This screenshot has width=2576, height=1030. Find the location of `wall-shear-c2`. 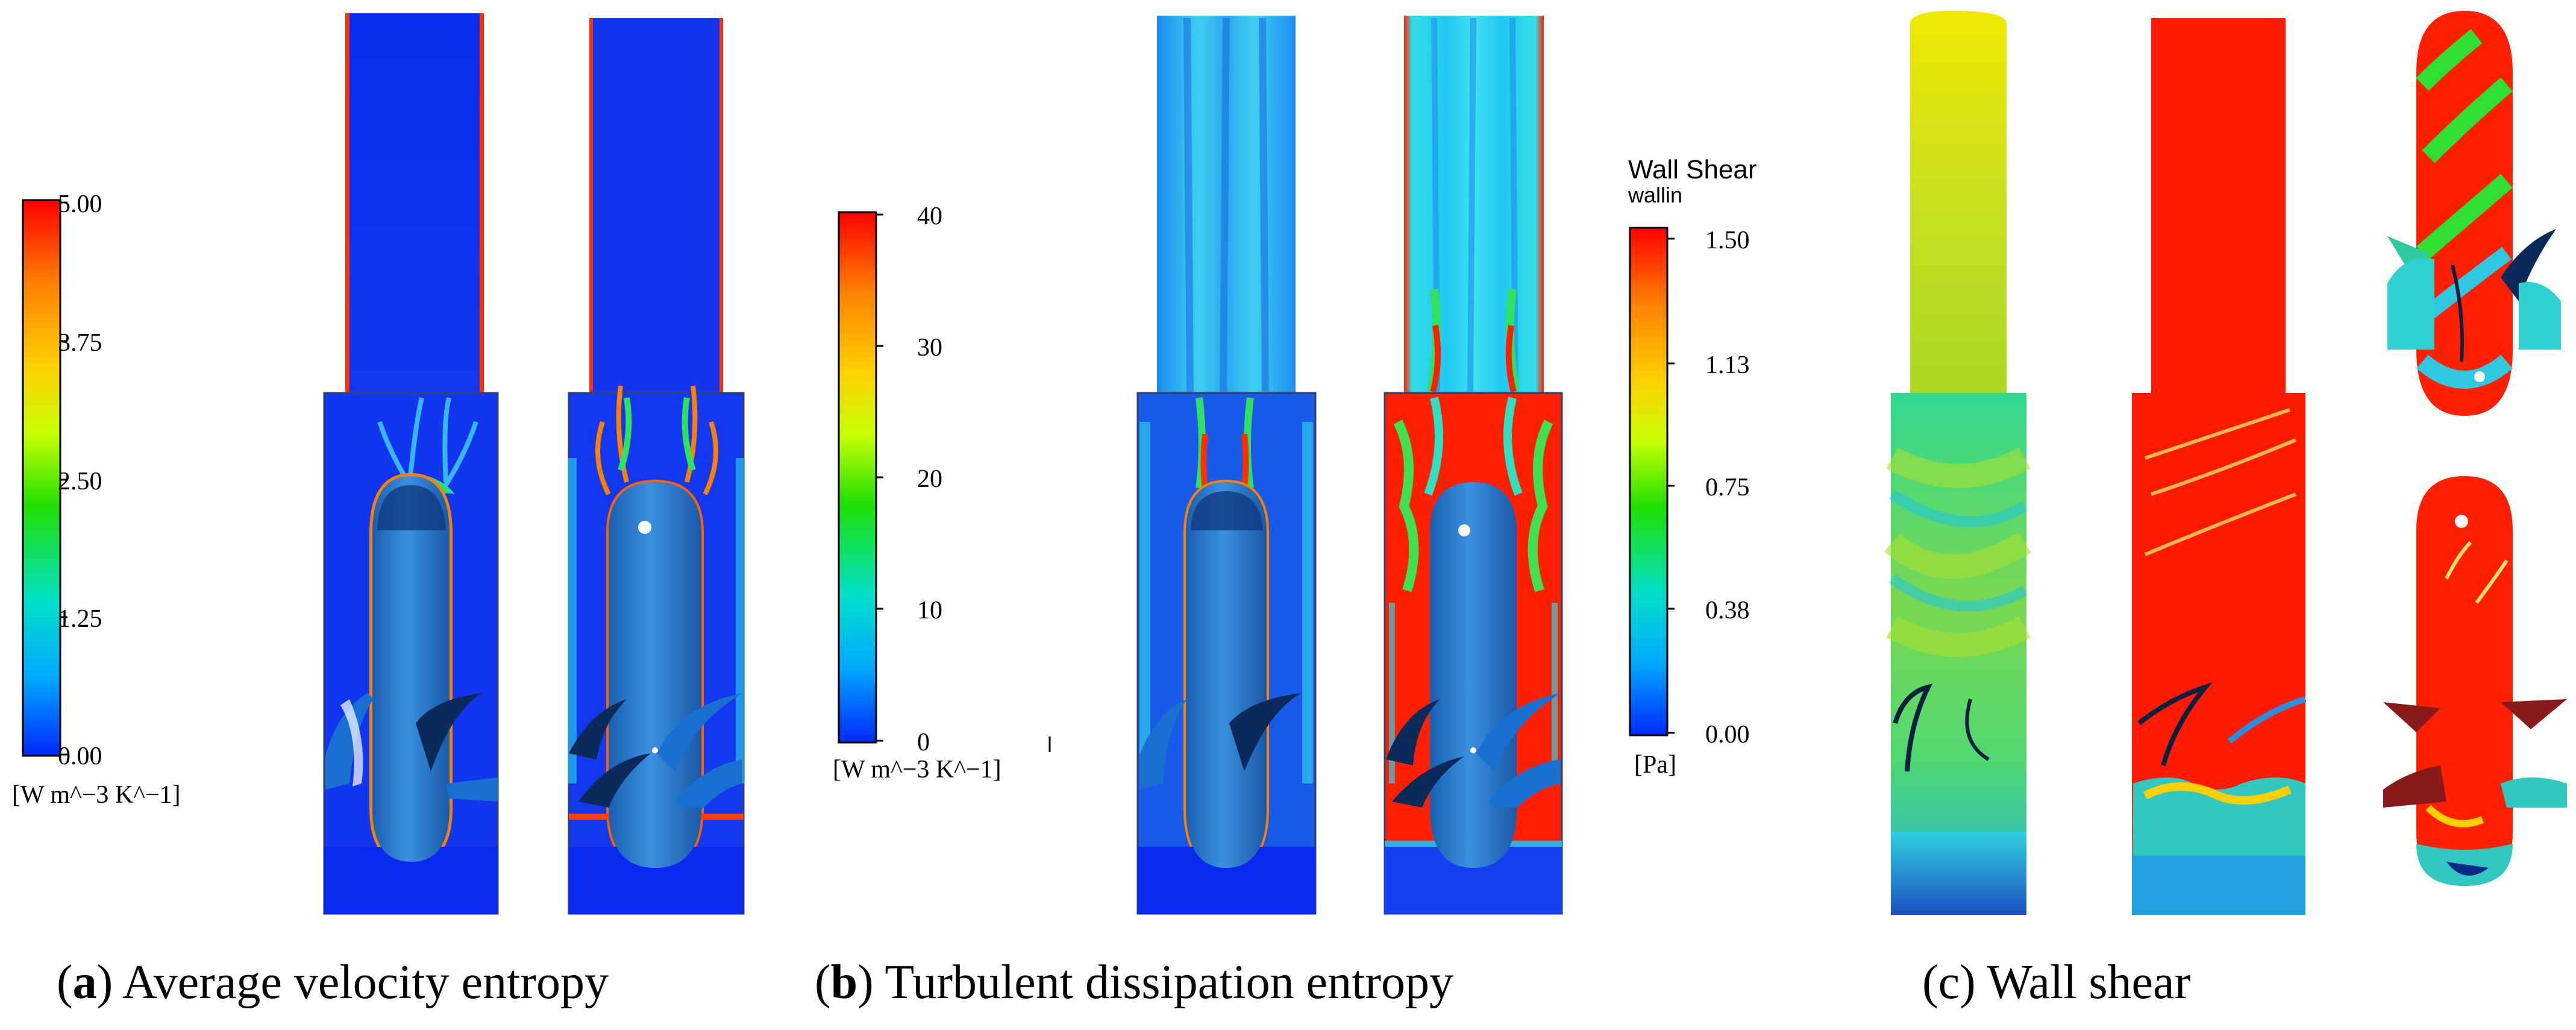

wall-shear-c2 is located at coordinates (2219, 467).